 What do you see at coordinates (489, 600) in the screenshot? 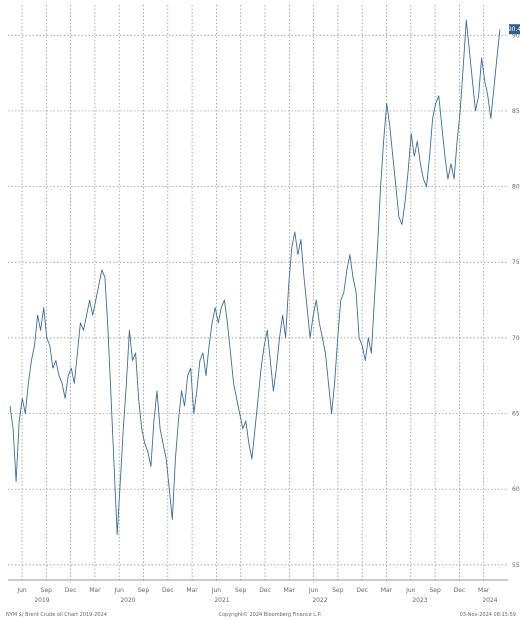
I see `x-year-label: 2024` at bounding box center [489, 600].